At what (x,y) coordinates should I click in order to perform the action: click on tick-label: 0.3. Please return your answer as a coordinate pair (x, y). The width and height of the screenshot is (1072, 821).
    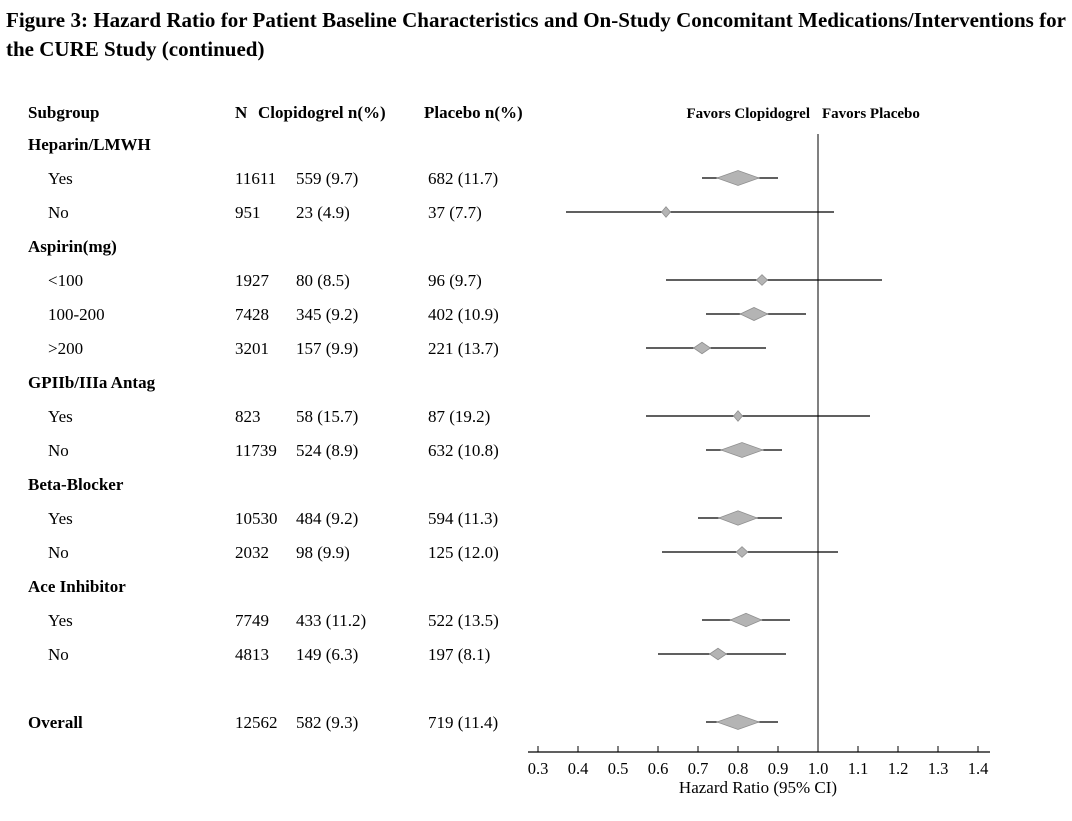
    Looking at the image, I should click on (538, 768).